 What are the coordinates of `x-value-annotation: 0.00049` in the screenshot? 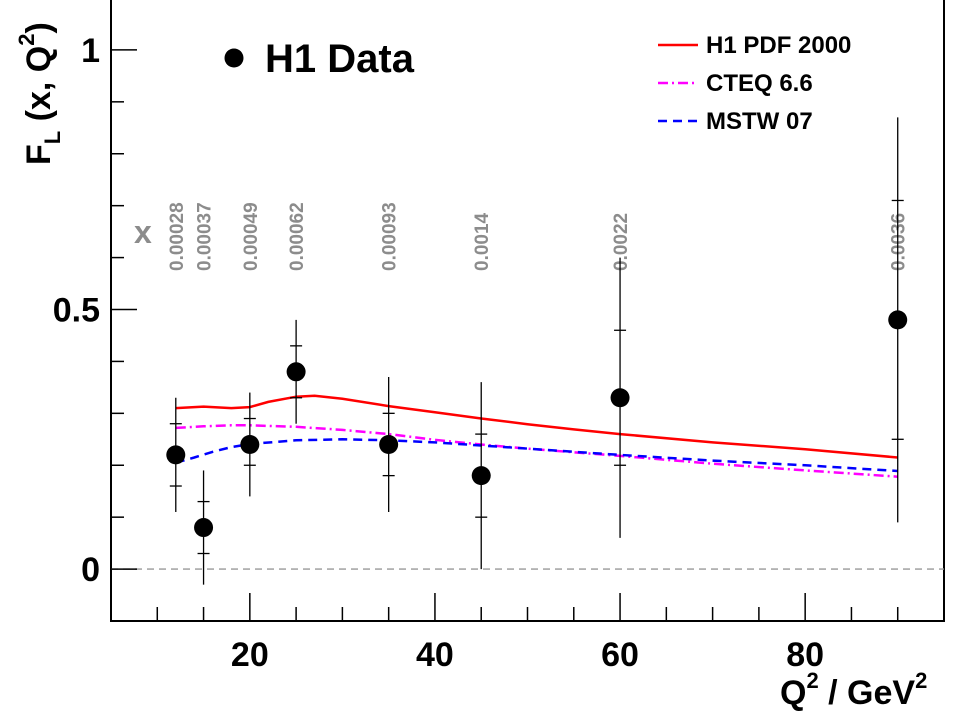 It's located at (251, 236).